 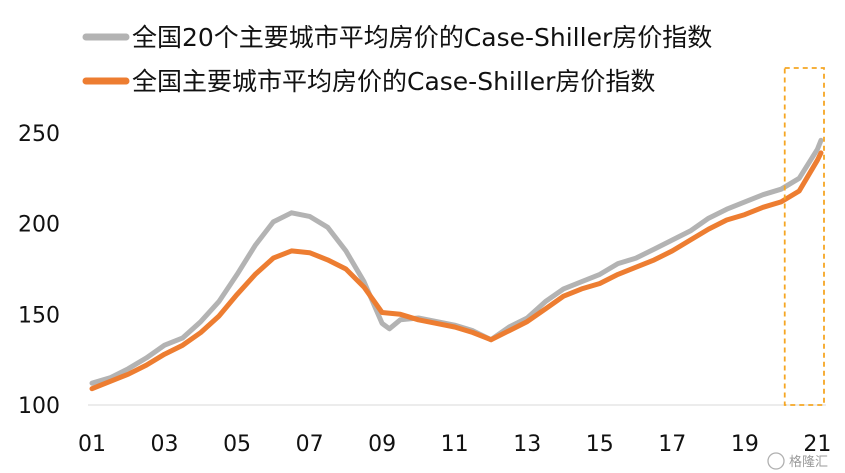 What do you see at coordinates (39, 315) in the screenshot?
I see `y-tick-label: 150` at bounding box center [39, 315].